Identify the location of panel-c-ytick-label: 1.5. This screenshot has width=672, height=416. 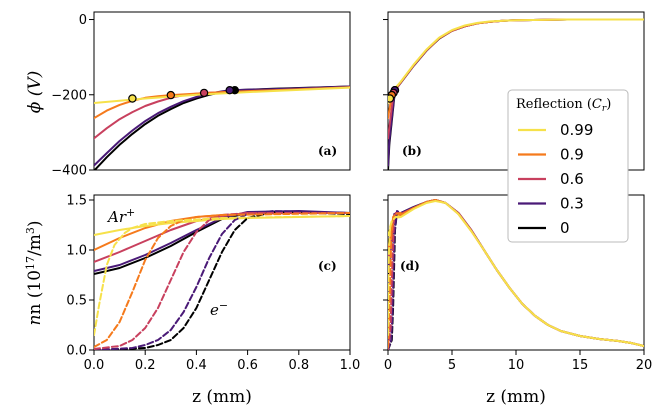
(76, 201).